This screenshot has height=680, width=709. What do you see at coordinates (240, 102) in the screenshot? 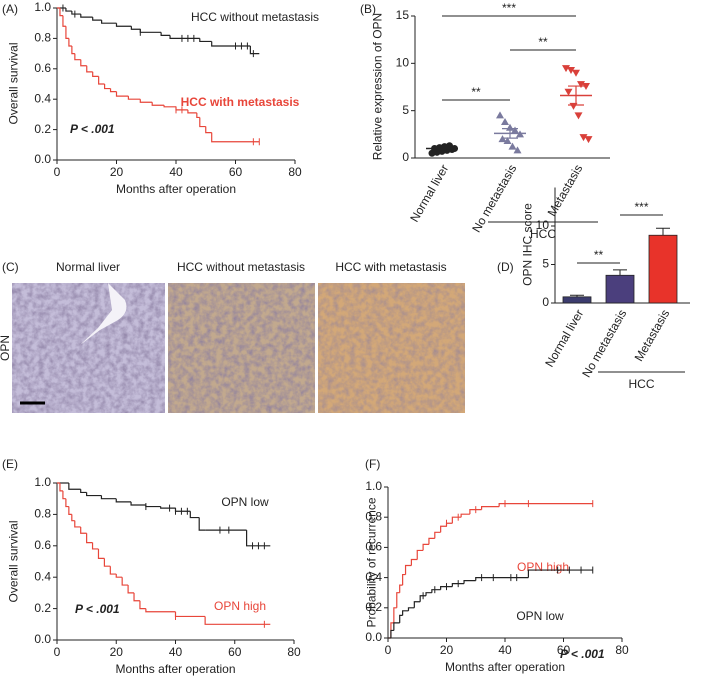
I see `series-label: HCC with metastasis` at bounding box center [240, 102].